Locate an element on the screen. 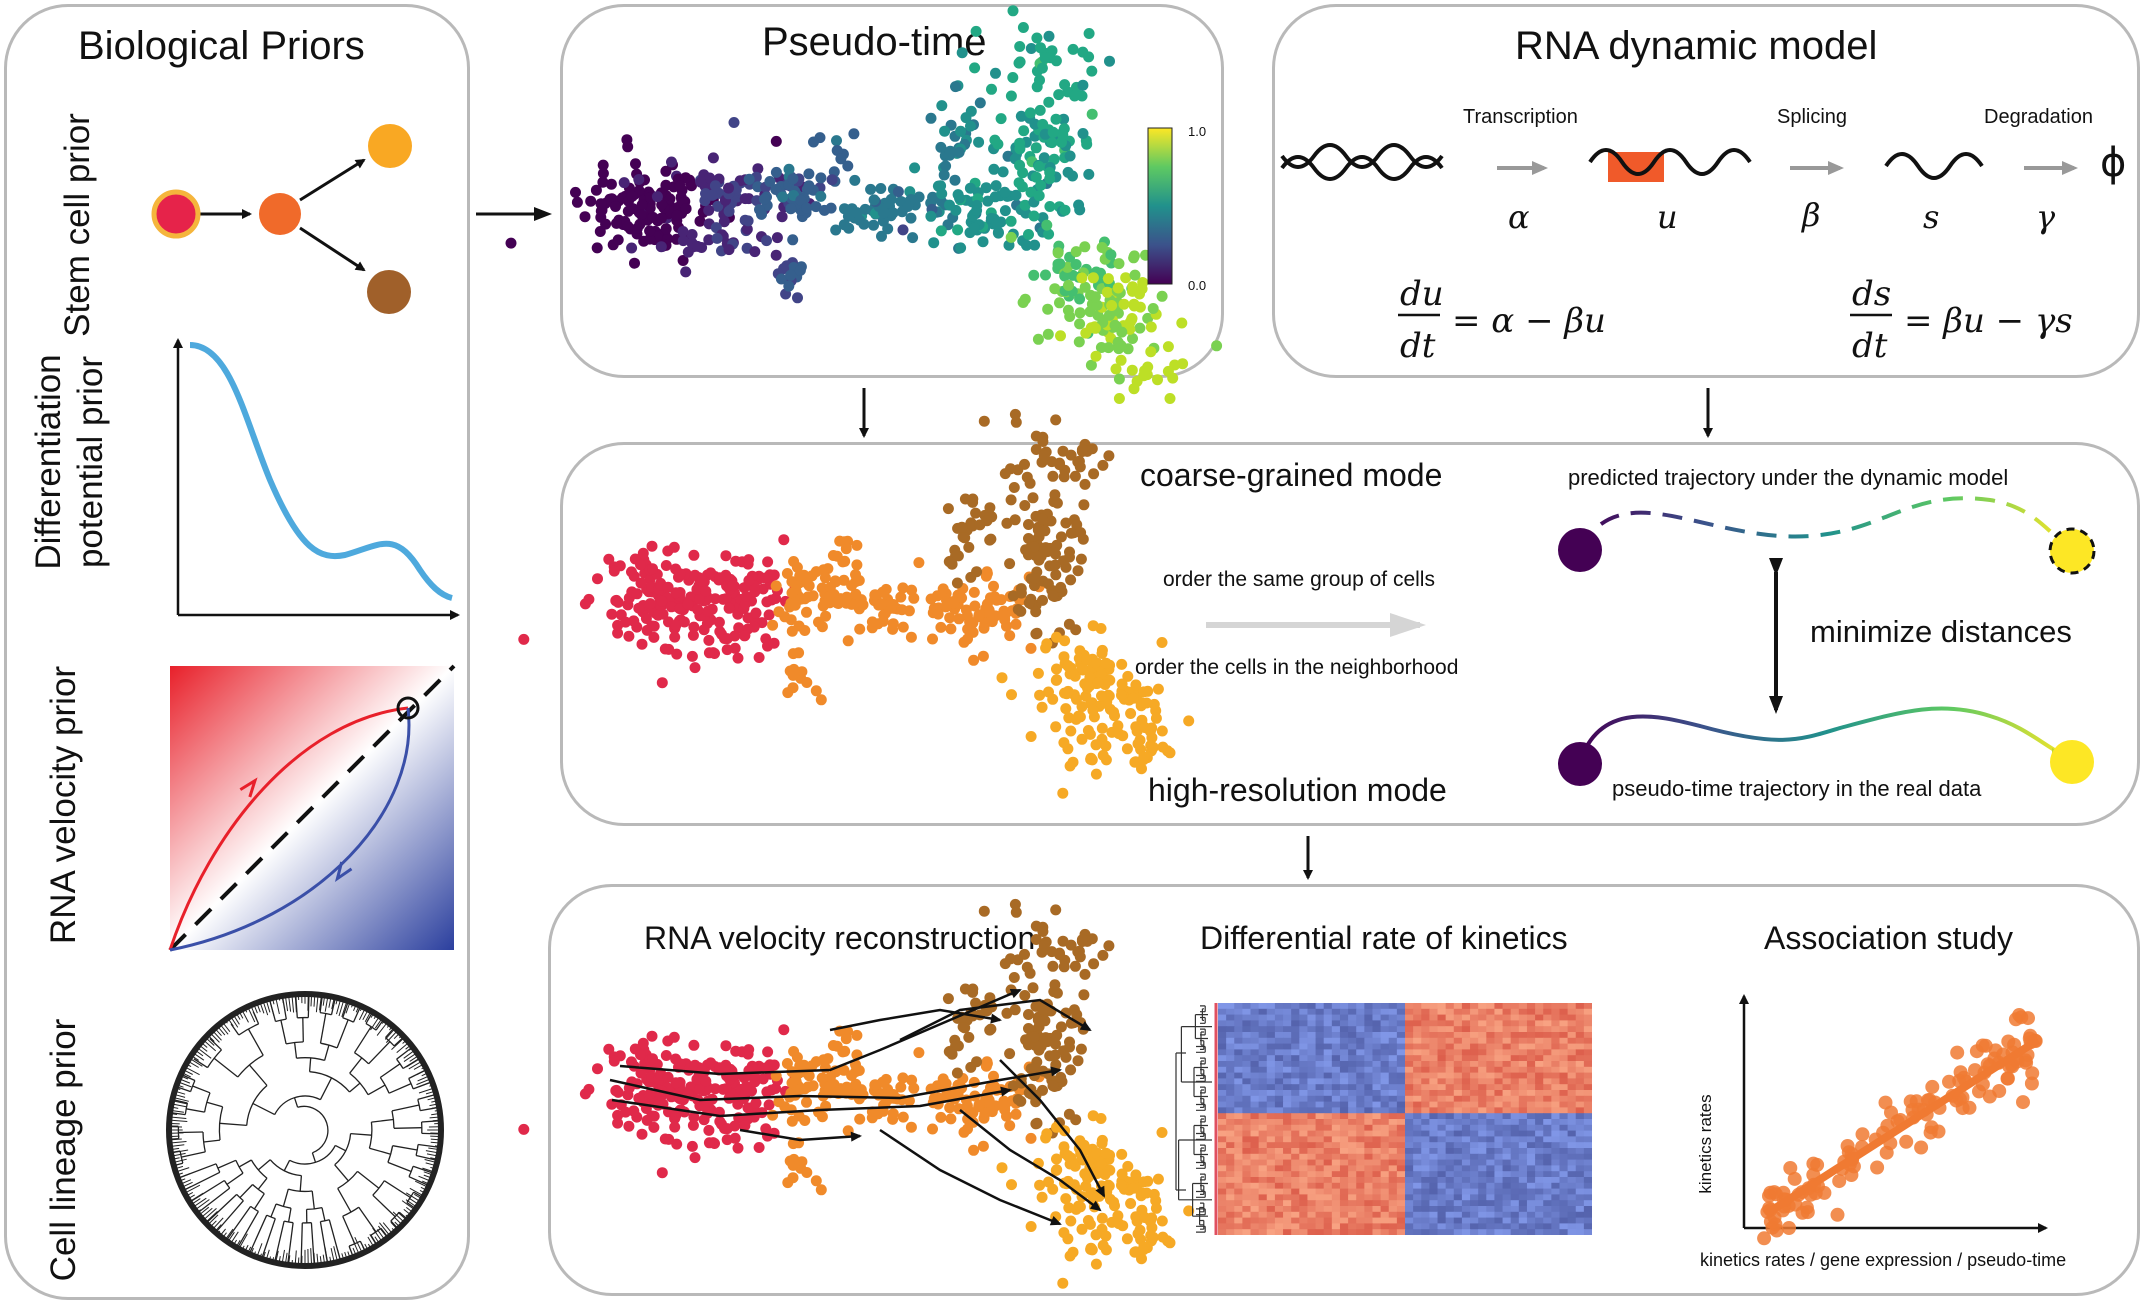  lineage-arc is located at coordinates (227, 1184).